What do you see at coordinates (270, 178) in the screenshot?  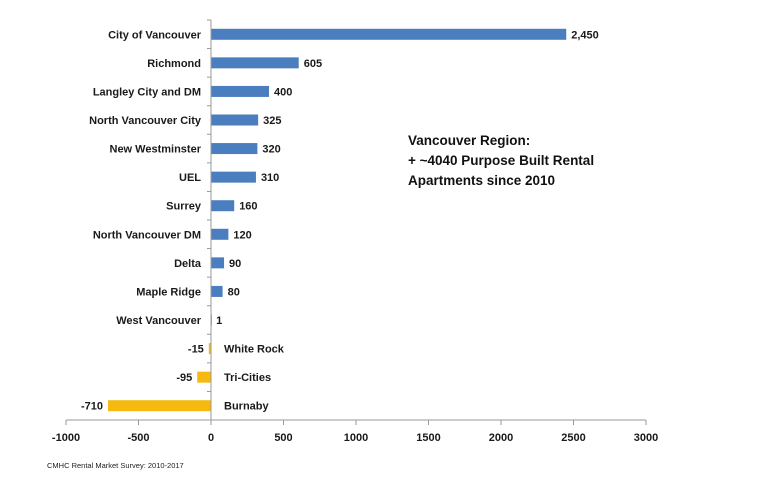 I see `value-label: 310` at bounding box center [270, 178].